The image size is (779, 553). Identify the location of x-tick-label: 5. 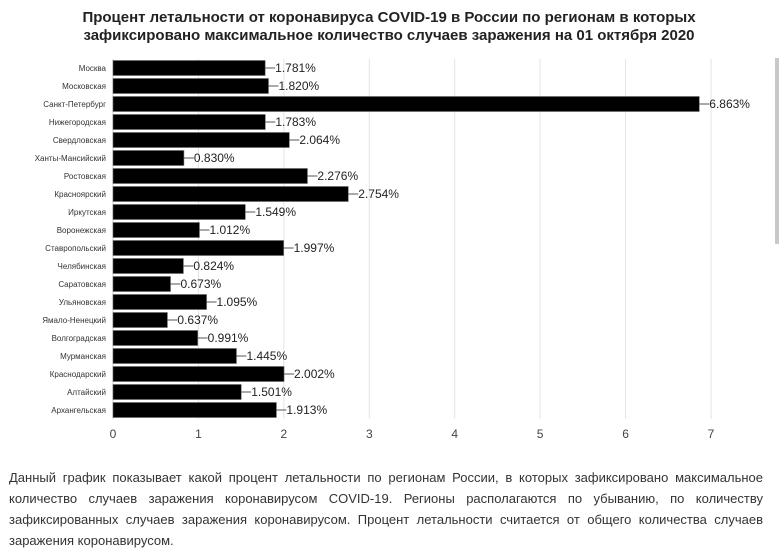
(540, 434).